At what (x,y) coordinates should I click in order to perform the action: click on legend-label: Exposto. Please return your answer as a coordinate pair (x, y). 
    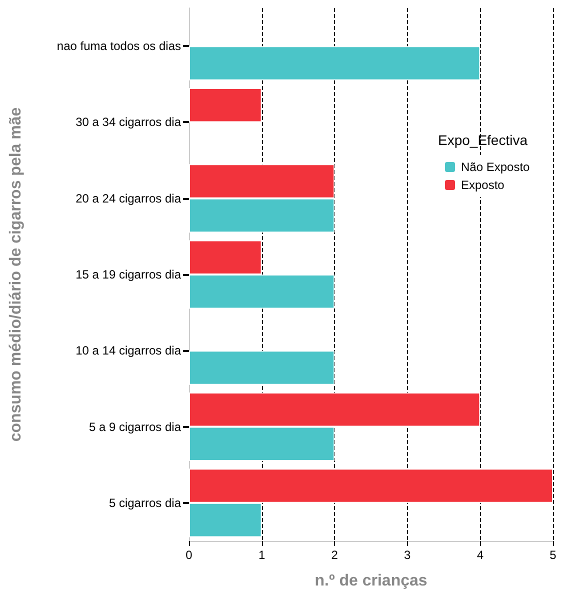
    Looking at the image, I should click on (483, 185).